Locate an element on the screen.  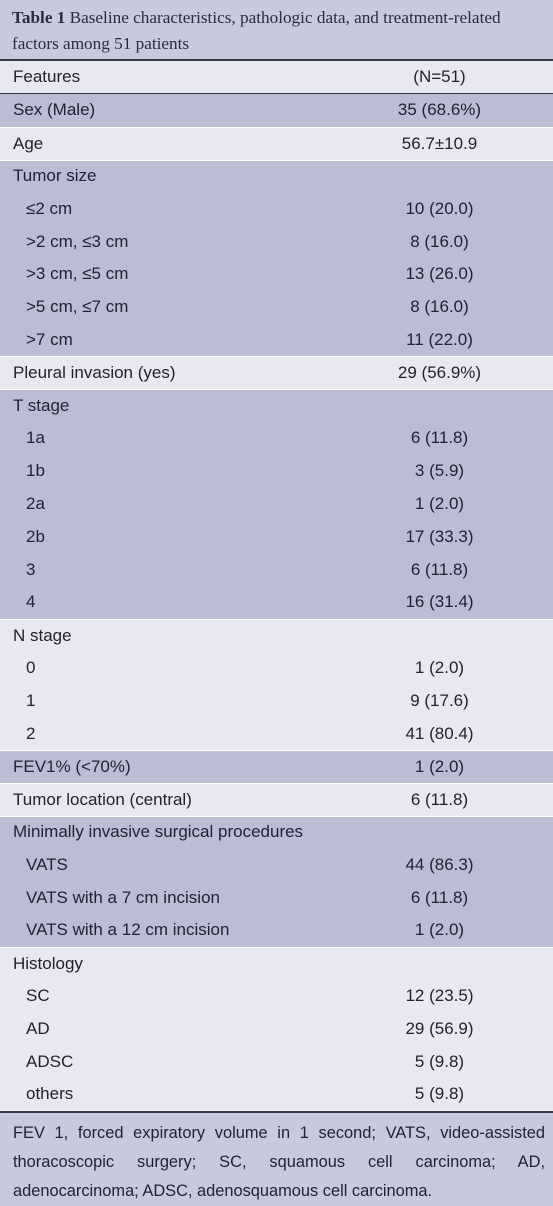
table-row: 2a 1 (2.0) is located at coordinates (276, 504).